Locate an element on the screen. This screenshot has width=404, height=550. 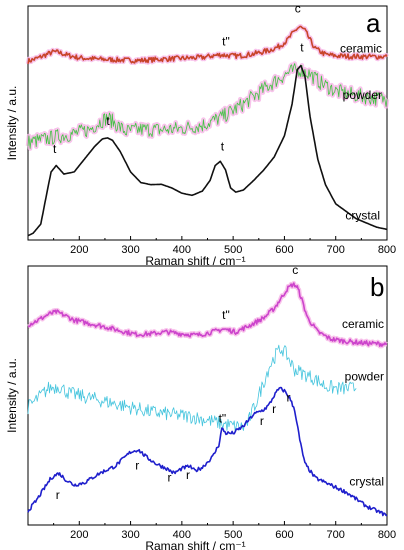
chart-b-series-ceramic-line is located at coordinates (207, 315).